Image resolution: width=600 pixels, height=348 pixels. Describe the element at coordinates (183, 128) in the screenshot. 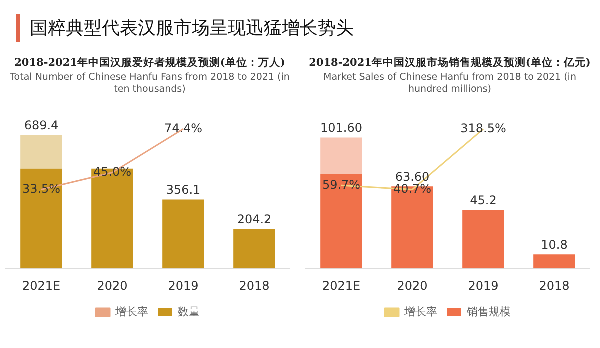

I see `data-label: 74.4%` at that location.